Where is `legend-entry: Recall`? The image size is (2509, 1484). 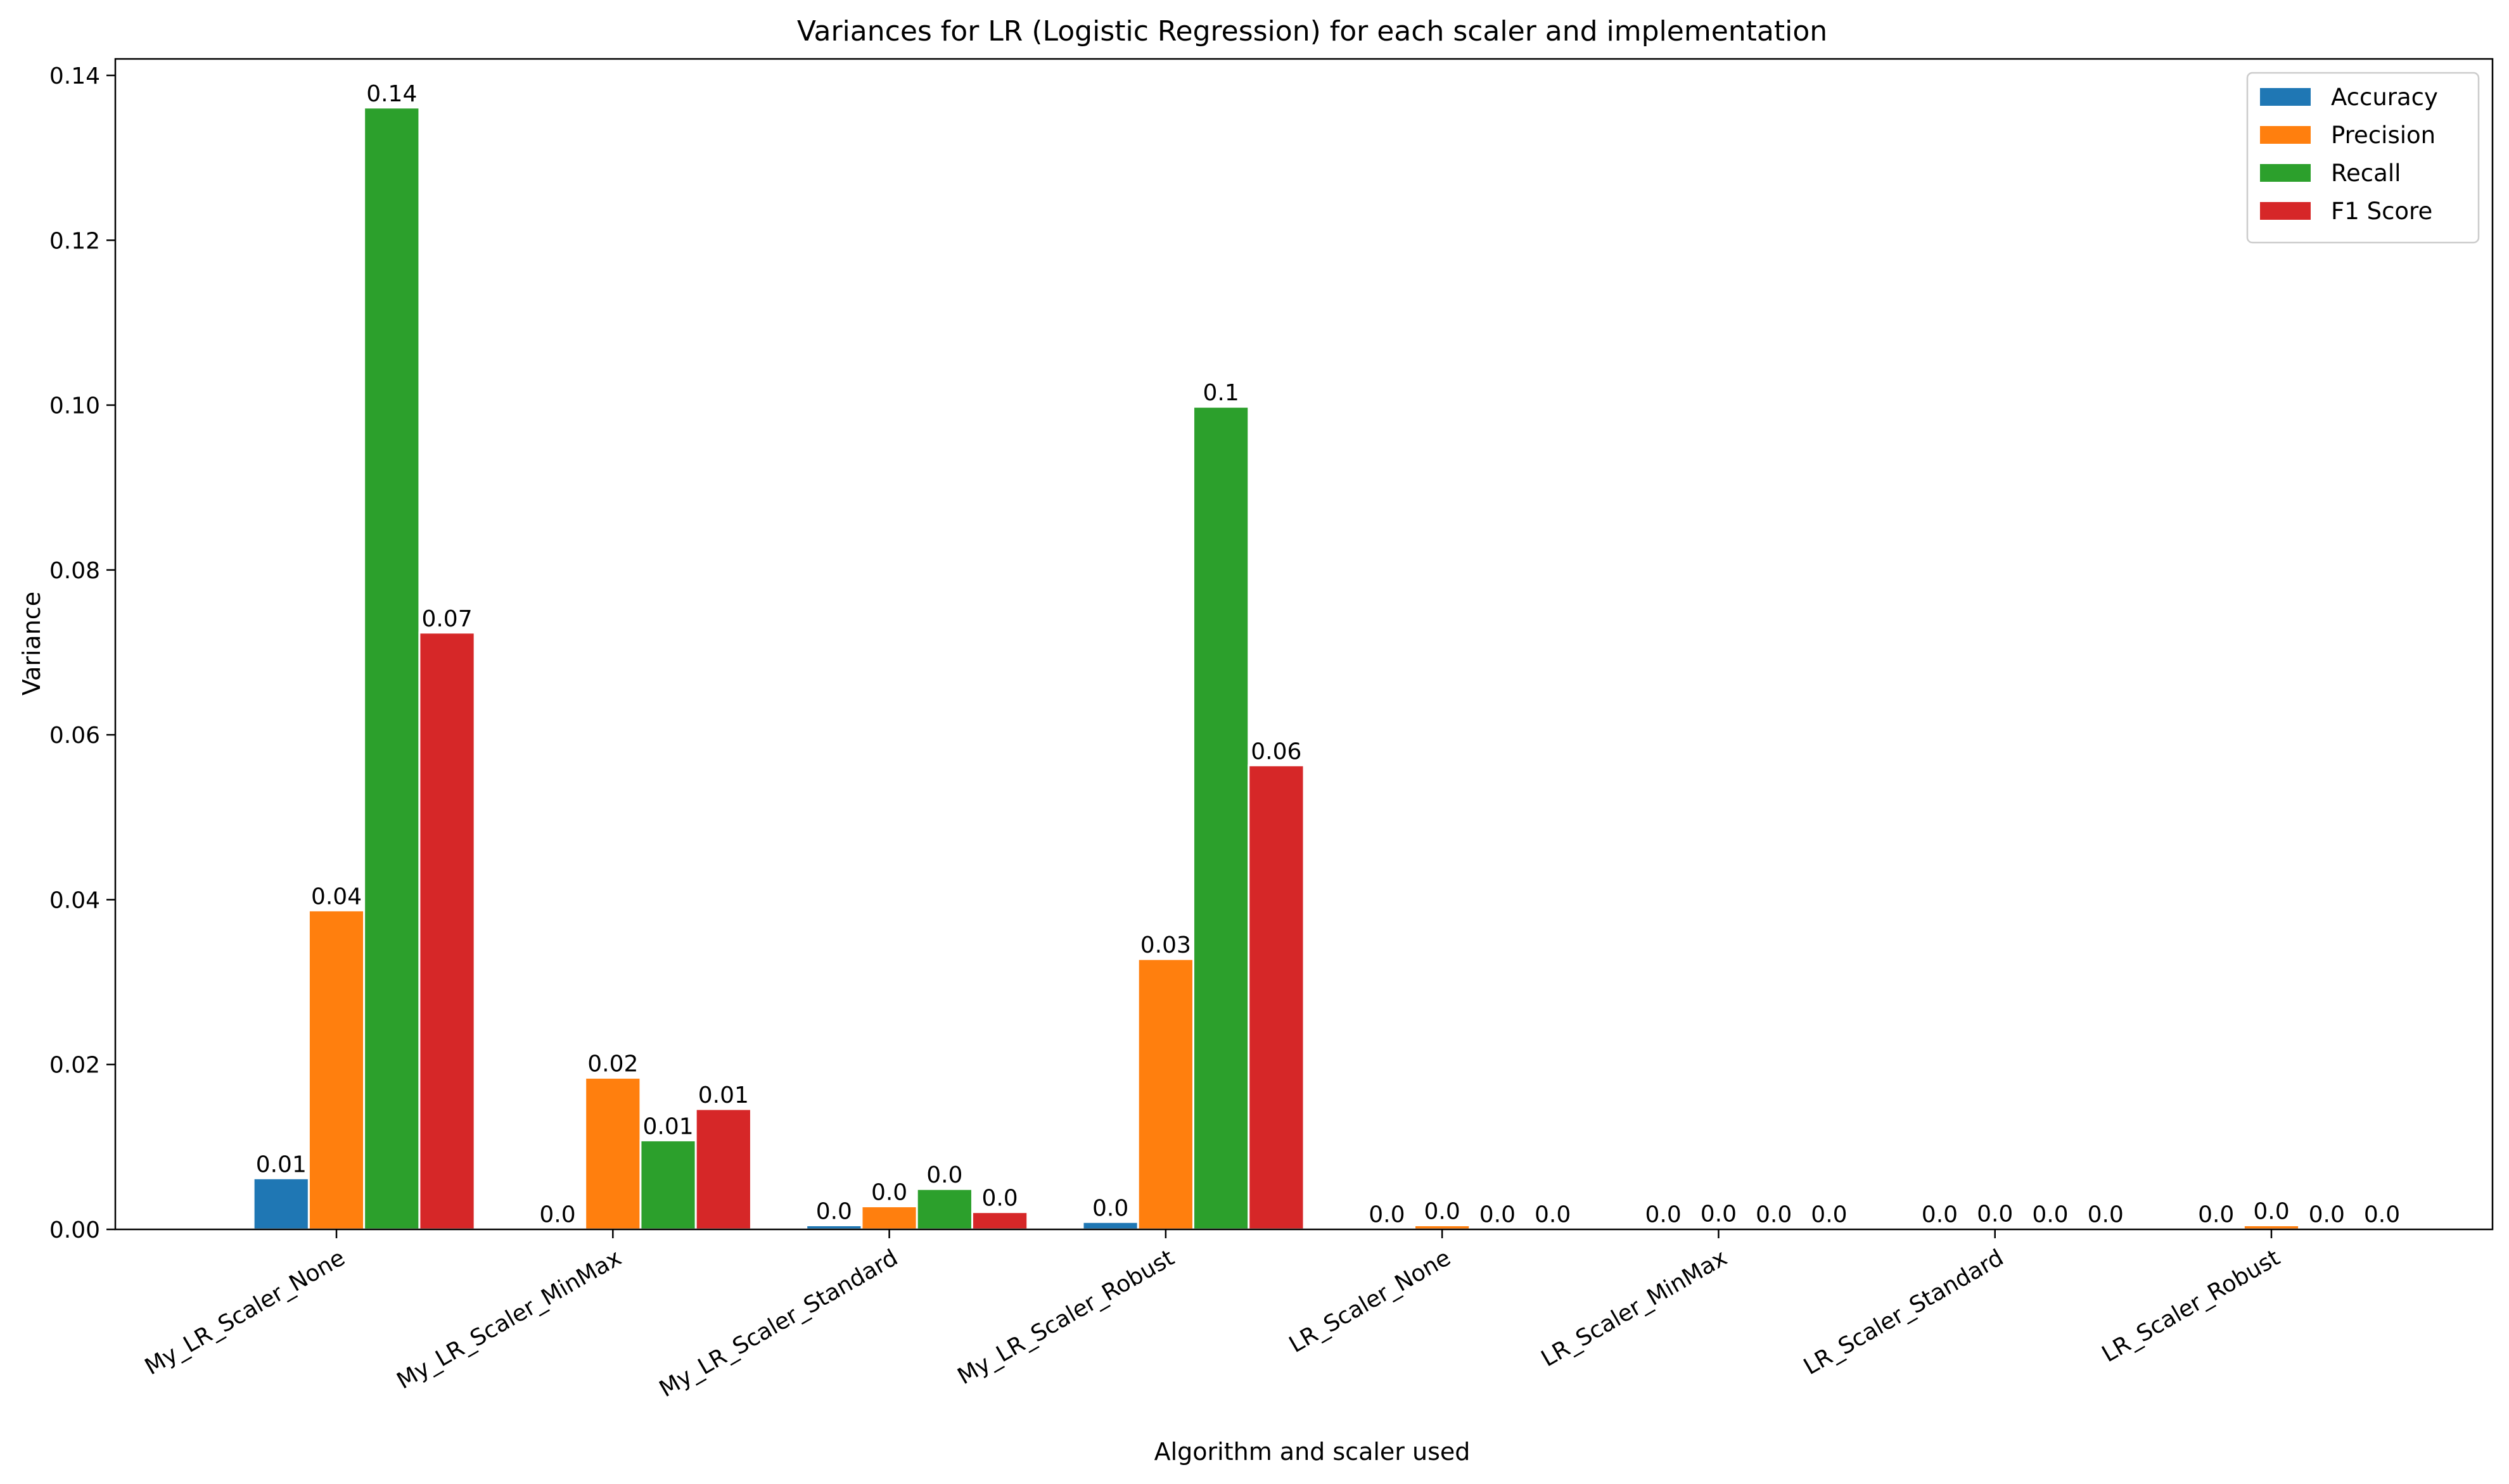 legend-entry: Recall is located at coordinates (2366, 173).